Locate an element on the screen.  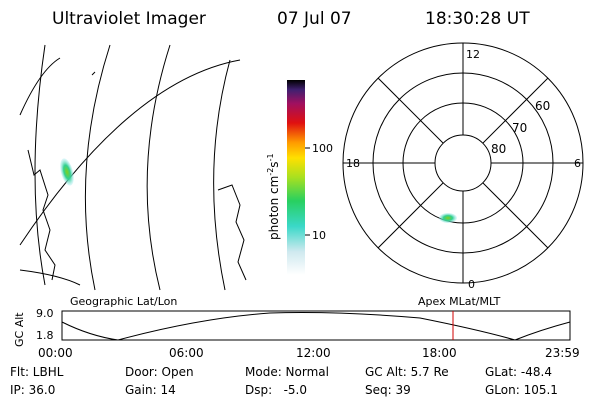
info-field: Gain: 14 is located at coordinates (150, 390).